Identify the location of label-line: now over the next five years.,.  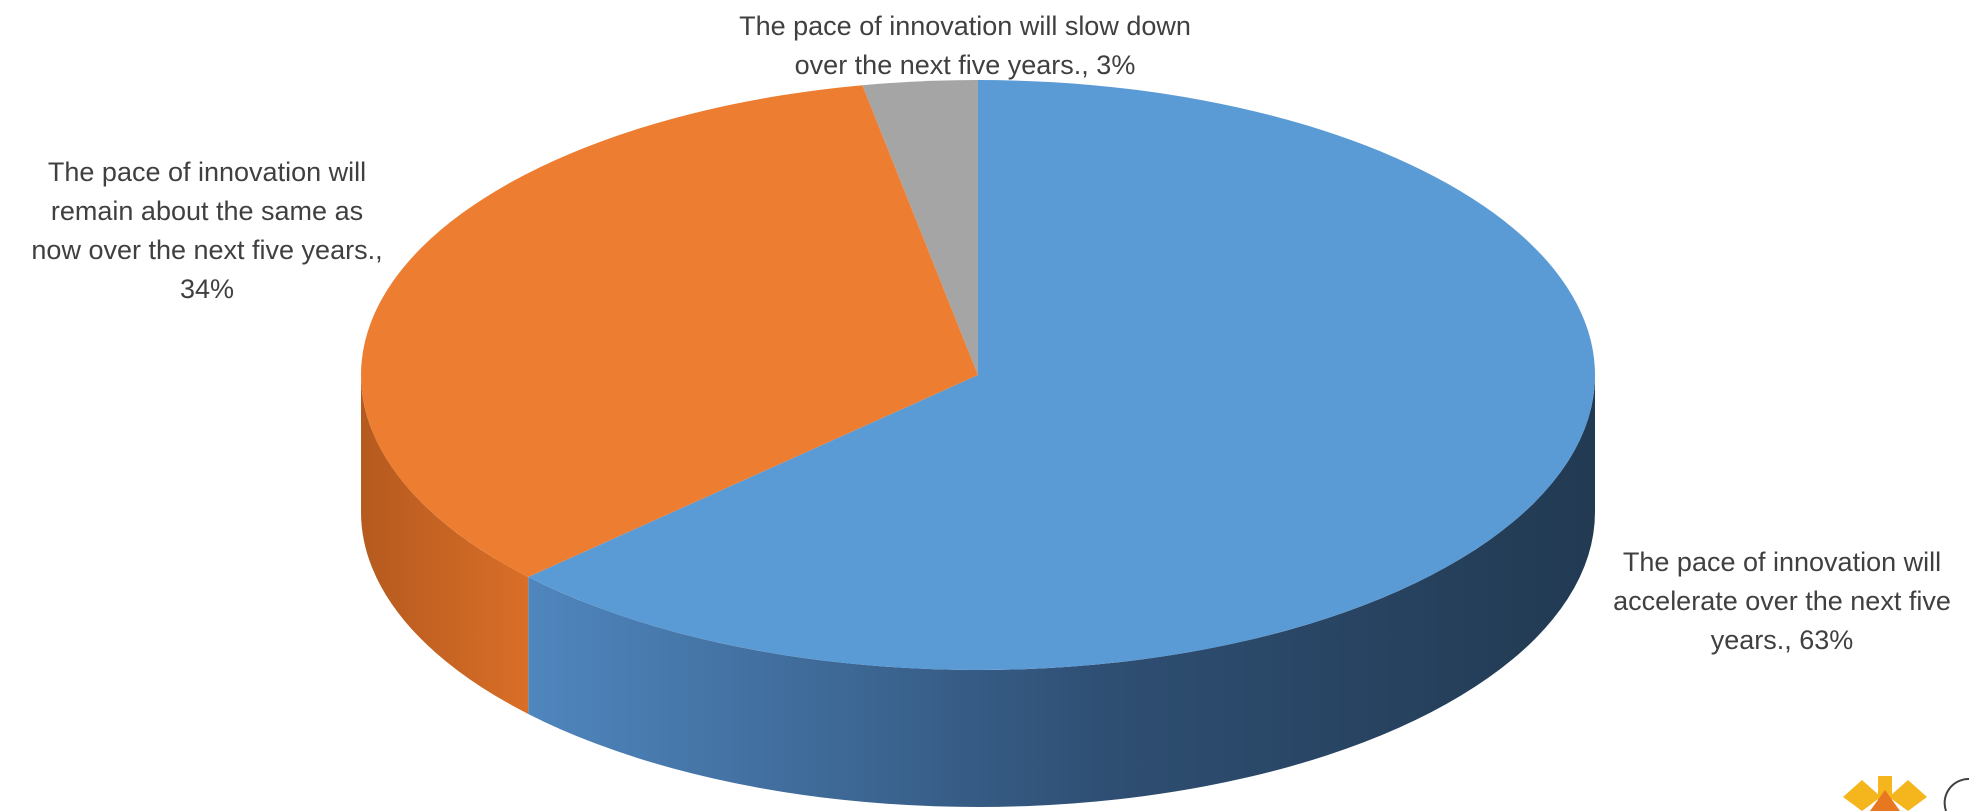
(206, 250).